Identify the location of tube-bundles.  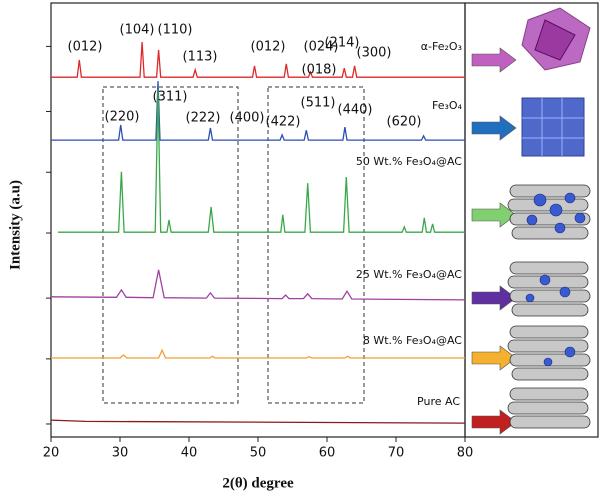
(549, 306).